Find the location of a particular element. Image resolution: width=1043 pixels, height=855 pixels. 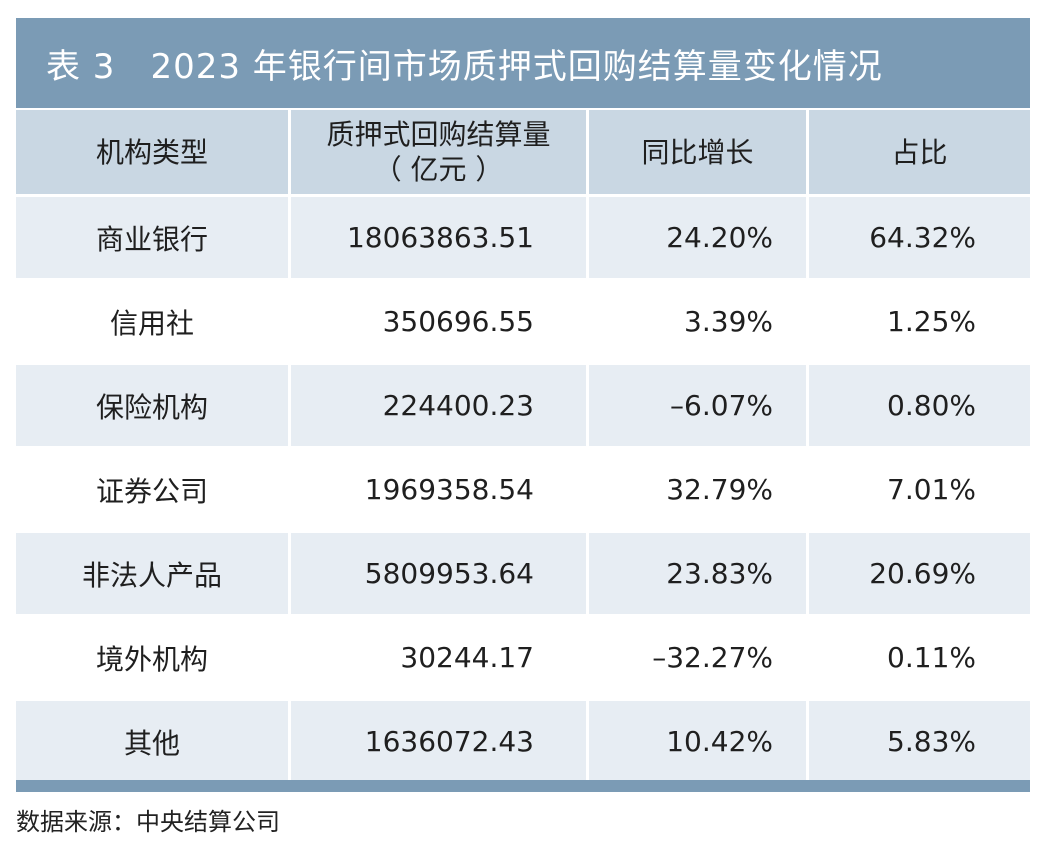

header-yoy-growth: 同比增长 is located at coordinates (697, 152).